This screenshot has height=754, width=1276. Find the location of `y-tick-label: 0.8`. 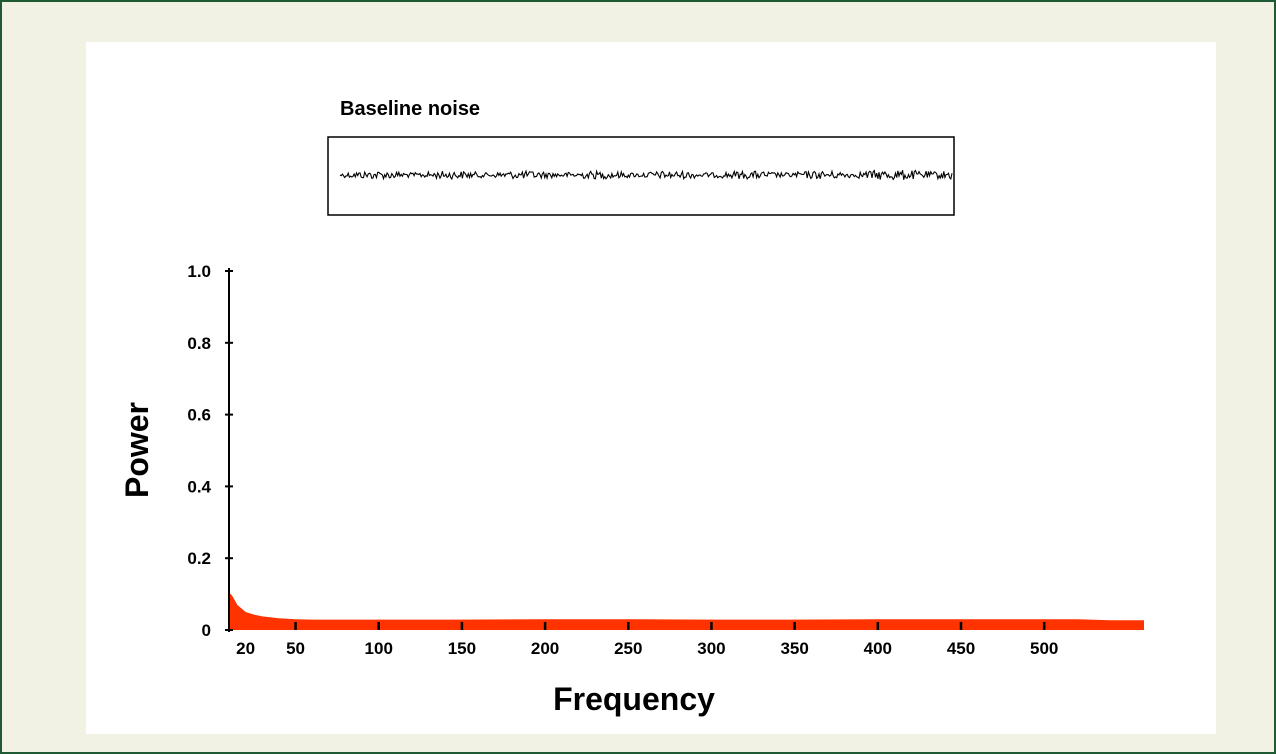

y-tick-label: 0.8 is located at coordinates (199, 343).